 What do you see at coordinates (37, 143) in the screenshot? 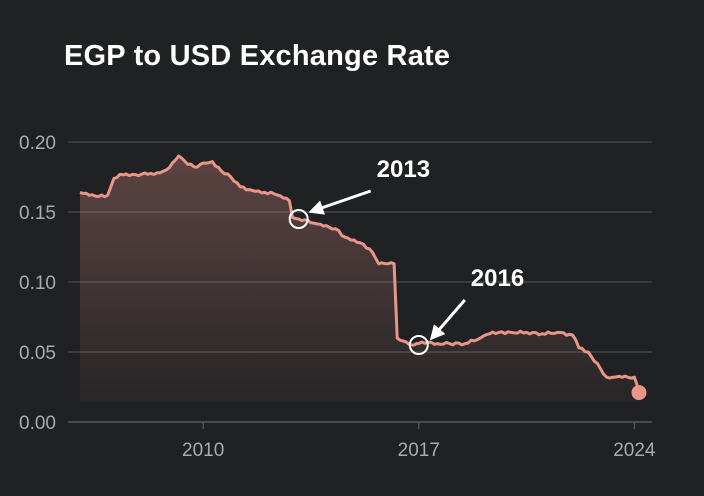
I see `y-tick-label: 0.20` at bounding box center [37, 143].